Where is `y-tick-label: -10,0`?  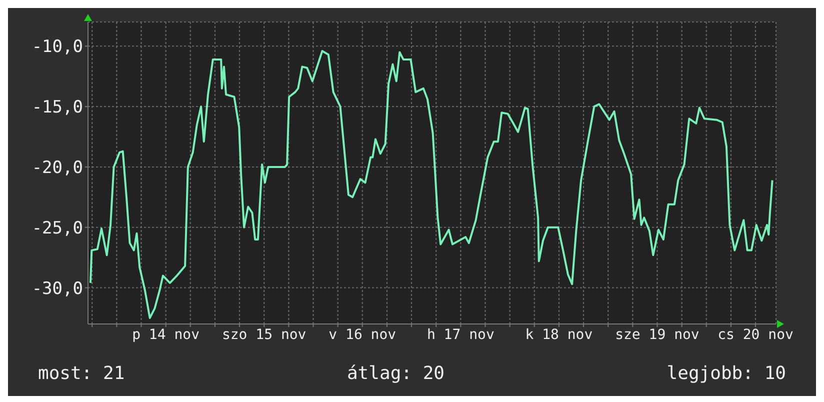 y-tick-label: -10,0 is located at coordinates (57, 47).